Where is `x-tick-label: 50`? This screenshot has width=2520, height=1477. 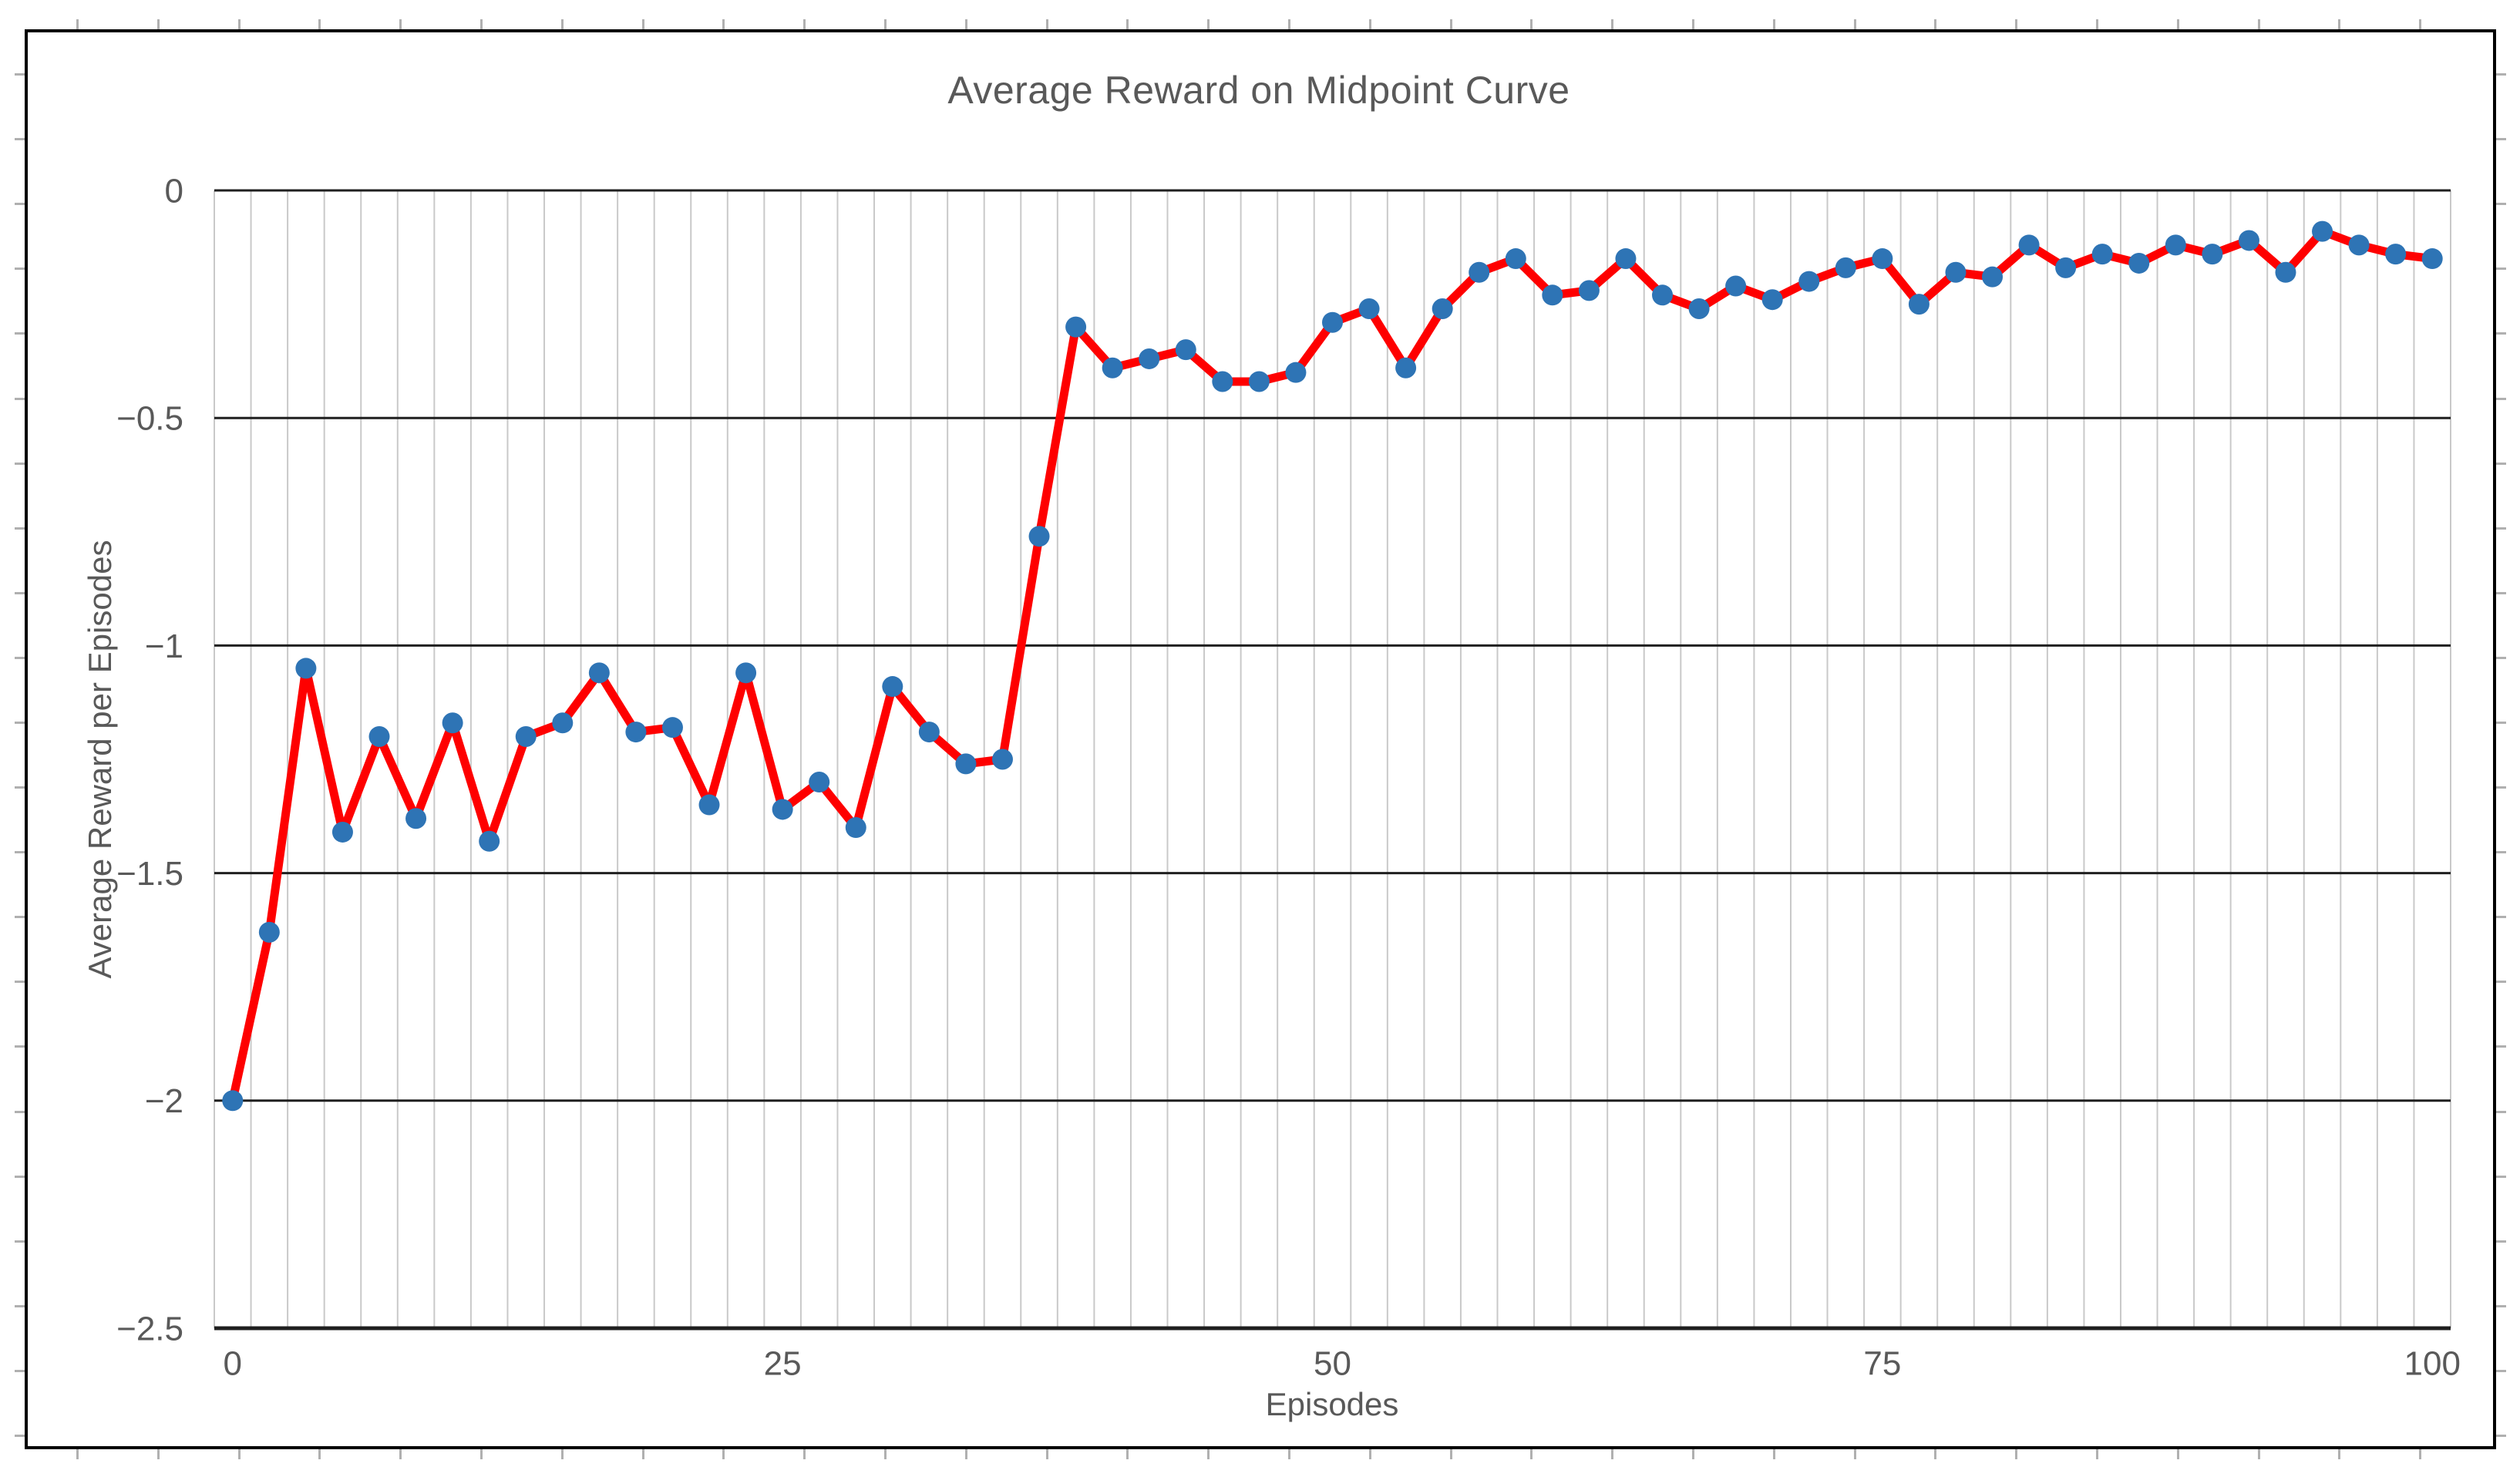
x-tick-label: 50 is located at coordinates (1332, 1363).